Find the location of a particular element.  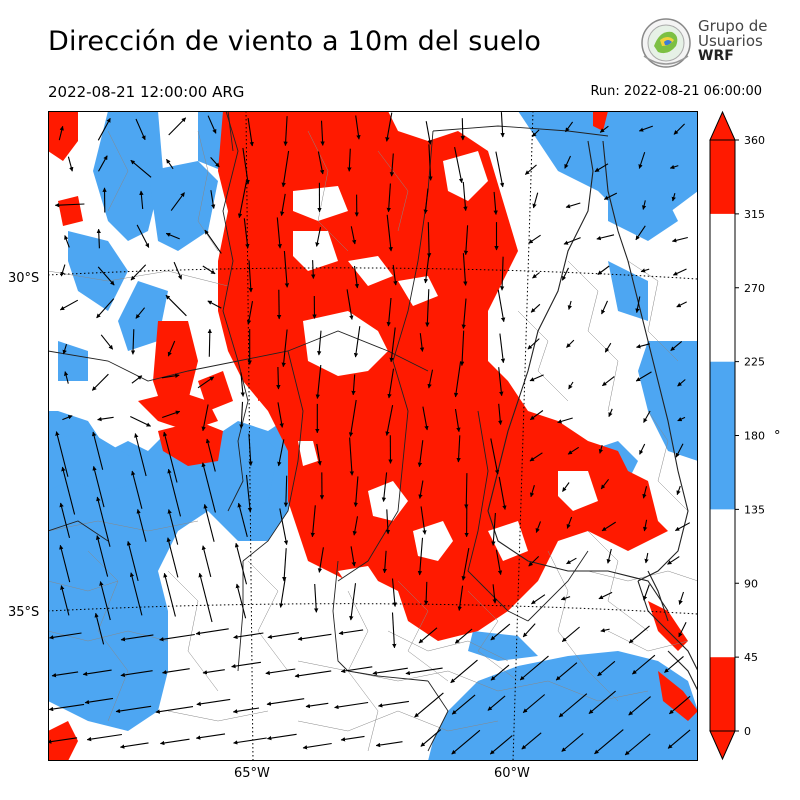

colorbar-tick-label-4: 180 is located at coordinates (754, 436).